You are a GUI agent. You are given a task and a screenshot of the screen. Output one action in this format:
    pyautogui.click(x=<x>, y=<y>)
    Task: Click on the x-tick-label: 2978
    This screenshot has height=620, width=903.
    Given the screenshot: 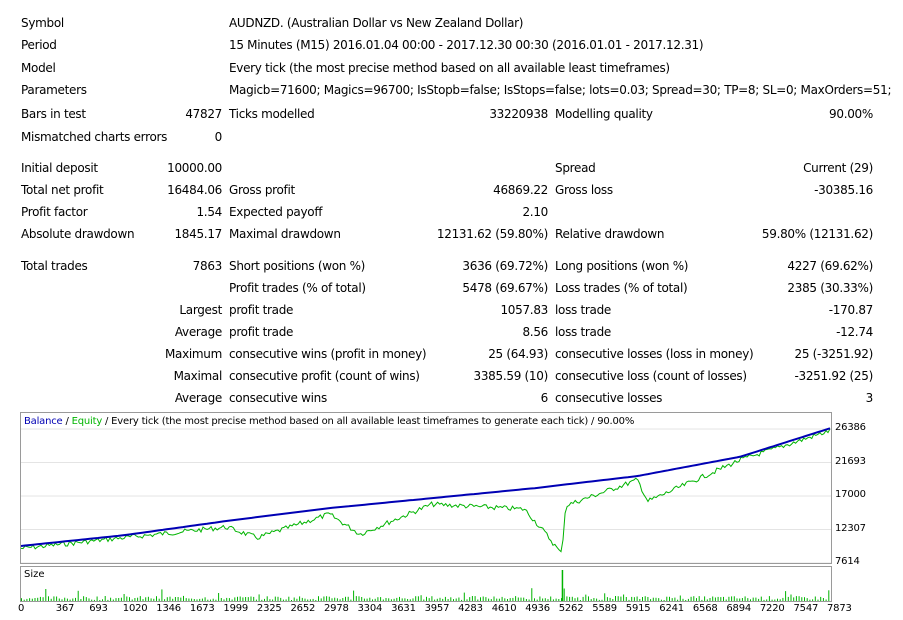 What is the action you would take?
    pyautogui.click(x=336, y=608)
    